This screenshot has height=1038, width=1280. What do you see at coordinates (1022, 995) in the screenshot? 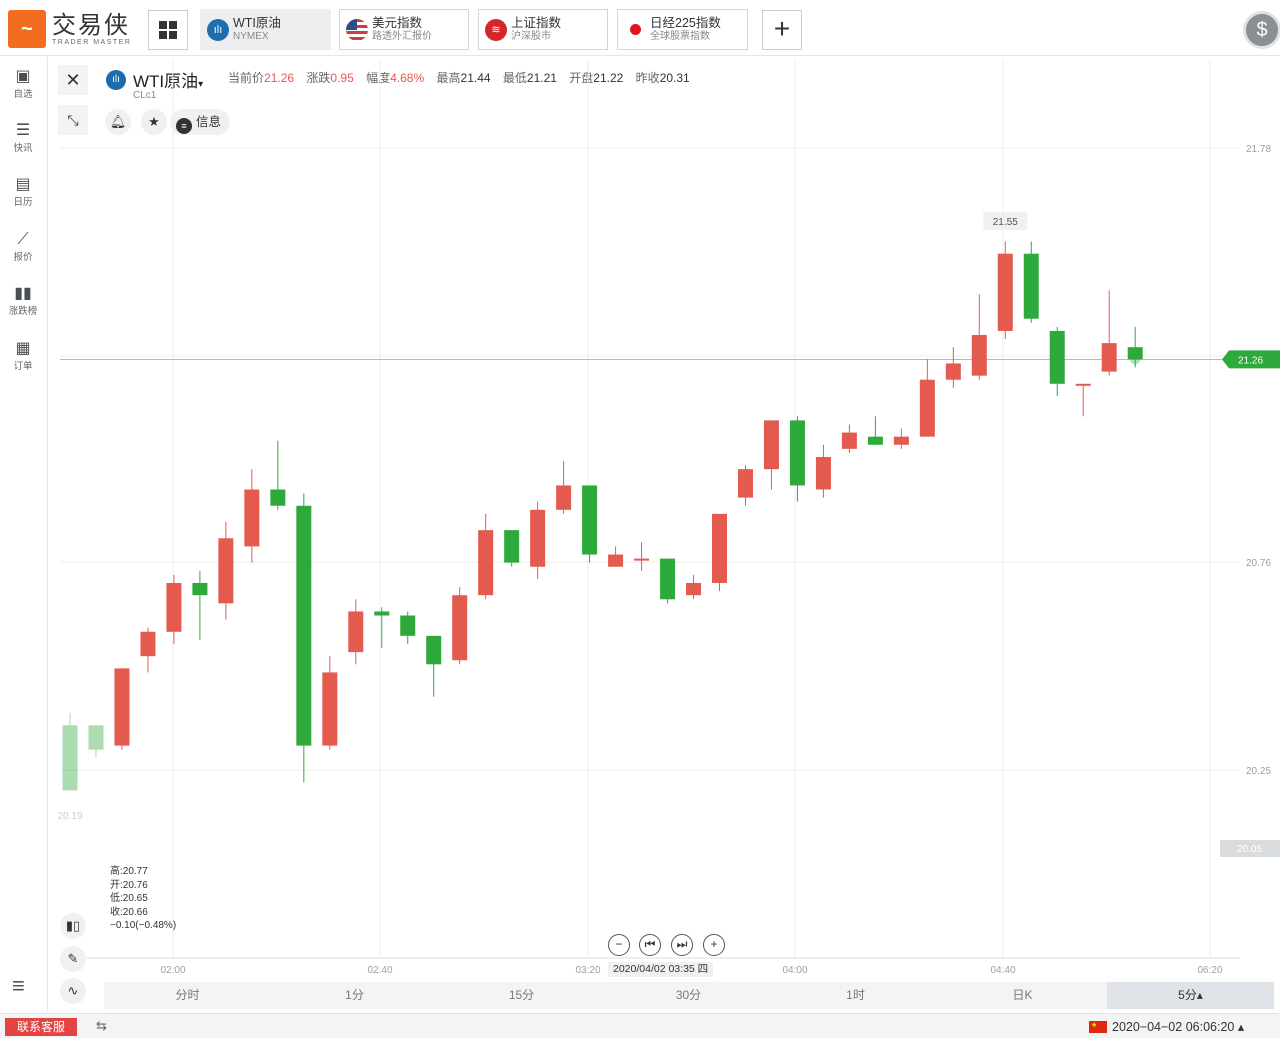
I see `period-tab: 日K` at bounding box center [1022, 995].